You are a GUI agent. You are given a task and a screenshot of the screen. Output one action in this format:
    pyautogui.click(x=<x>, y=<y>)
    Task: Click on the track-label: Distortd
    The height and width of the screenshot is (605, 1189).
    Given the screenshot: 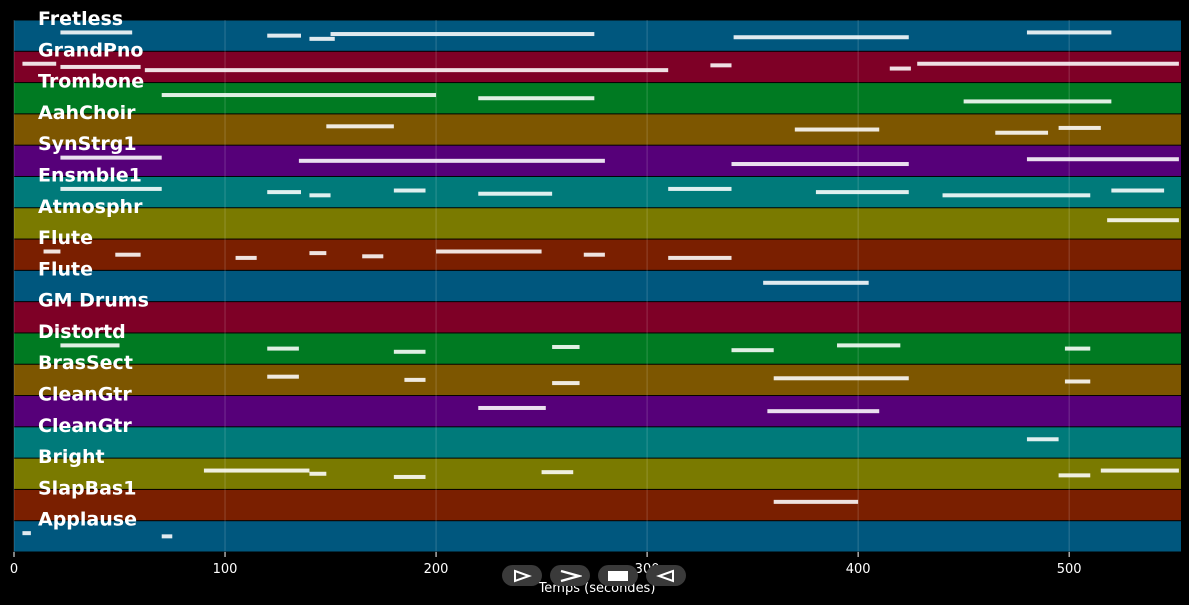 What is the action you would take?
    pyautogui.click(x=82, y=332)
    